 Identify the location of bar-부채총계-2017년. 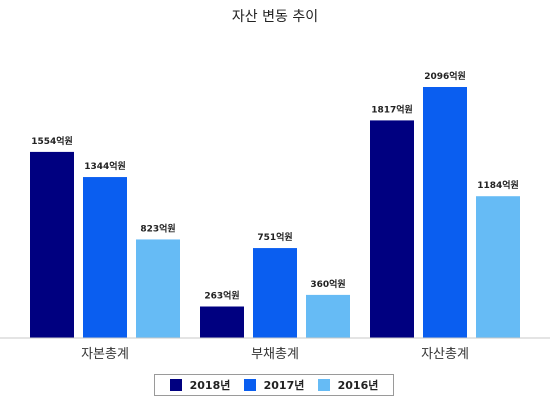
(275, 293).